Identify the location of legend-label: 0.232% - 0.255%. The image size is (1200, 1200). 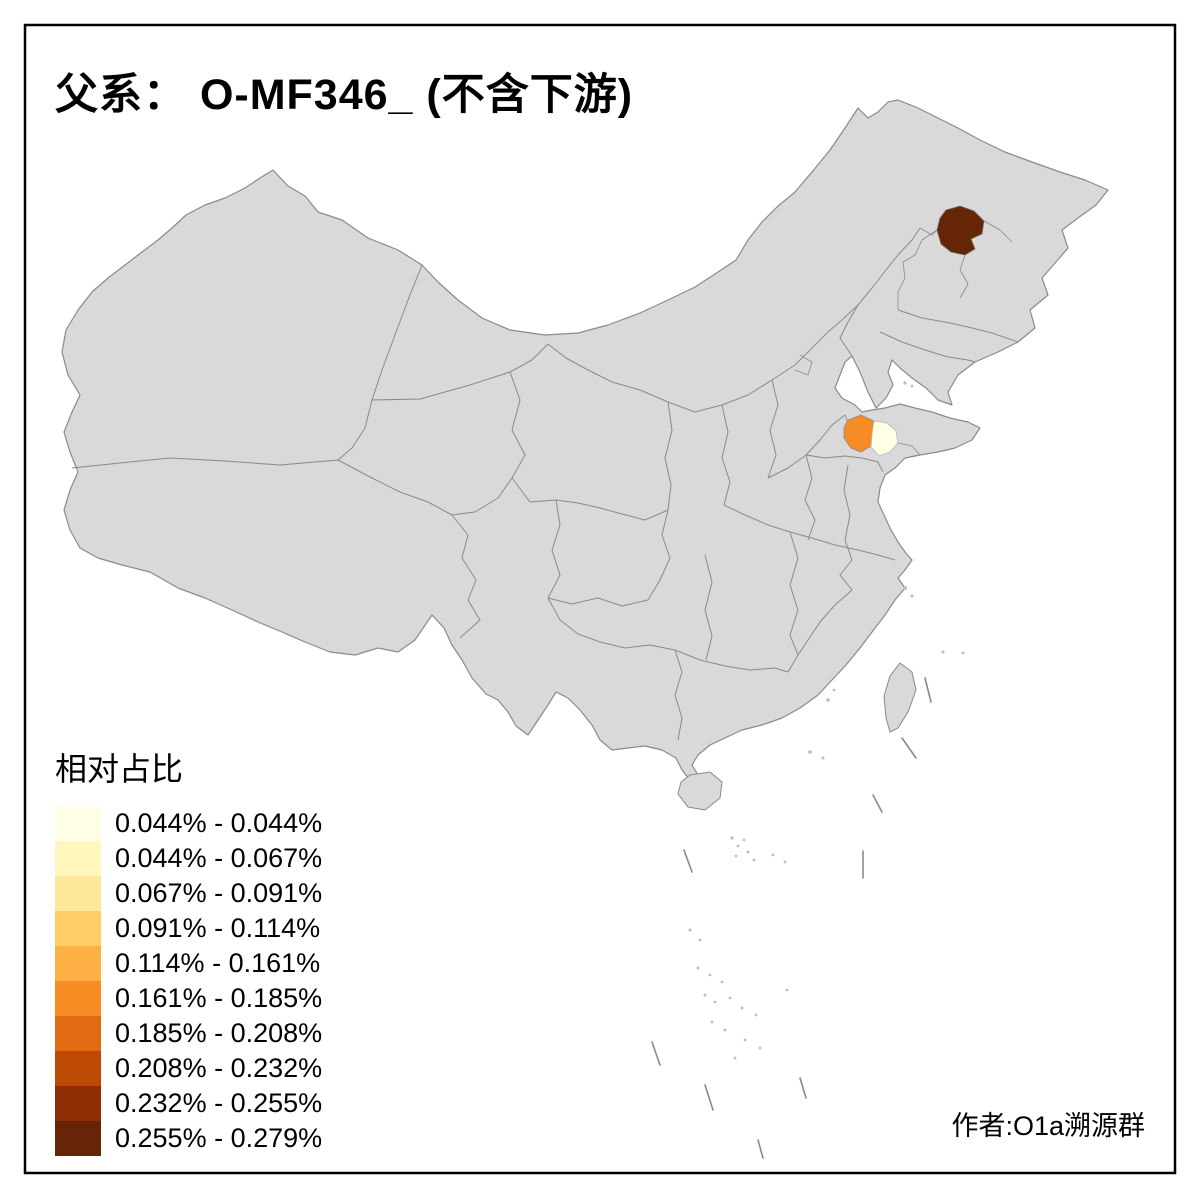
(219, 1103).